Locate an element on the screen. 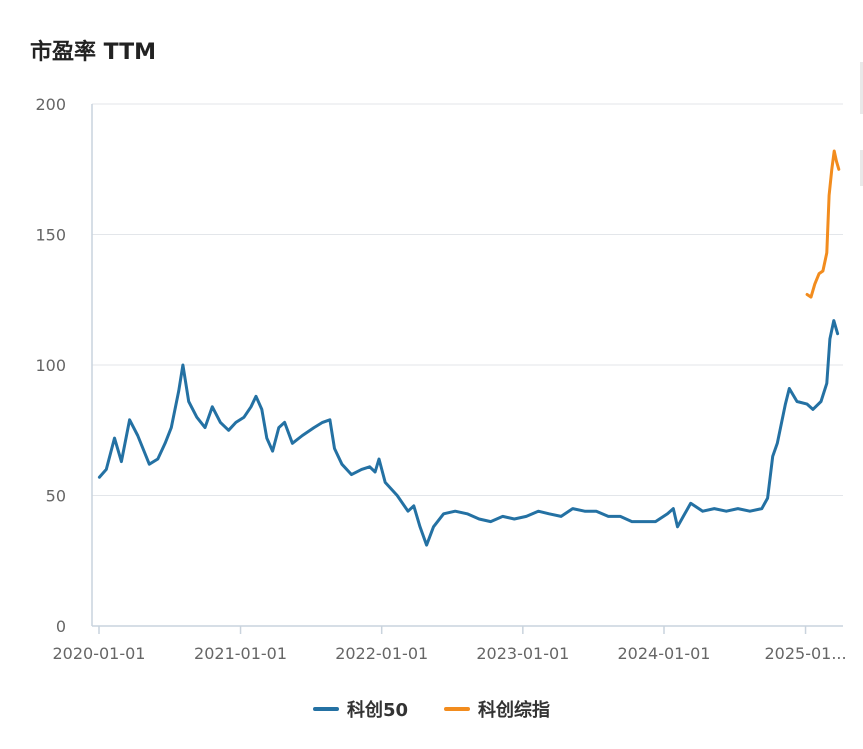 The width and height of the screenshot is (863, 749). legend-label-series-2: 科创综指 is located at coordinates (514, 710).